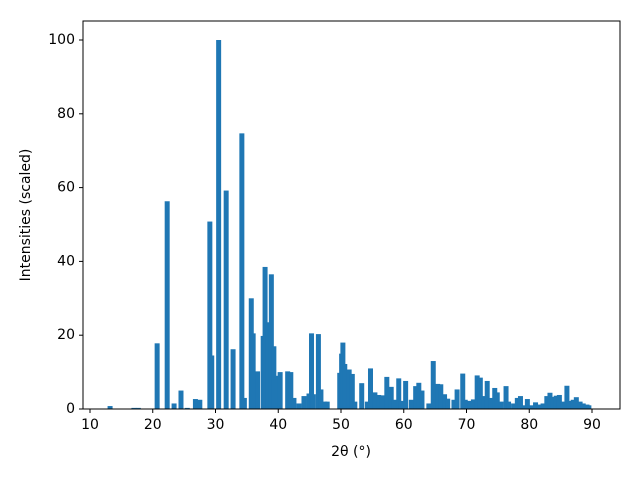  Describe the element at coordinates (66, 335) in the screenshot. I see `y-tick-label: 20` at that location.